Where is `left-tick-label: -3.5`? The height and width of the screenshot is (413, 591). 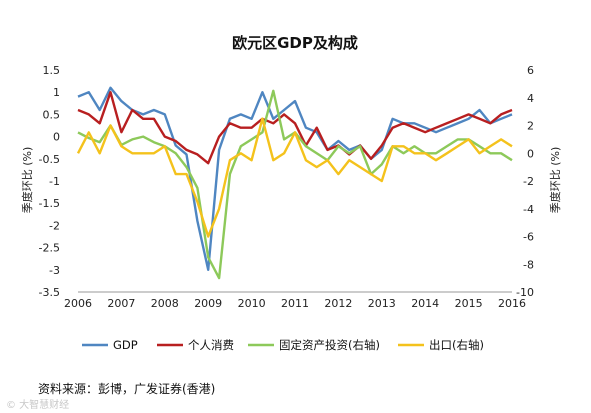
left-tick-label: -3.5 is located at coordinates (49, 292).